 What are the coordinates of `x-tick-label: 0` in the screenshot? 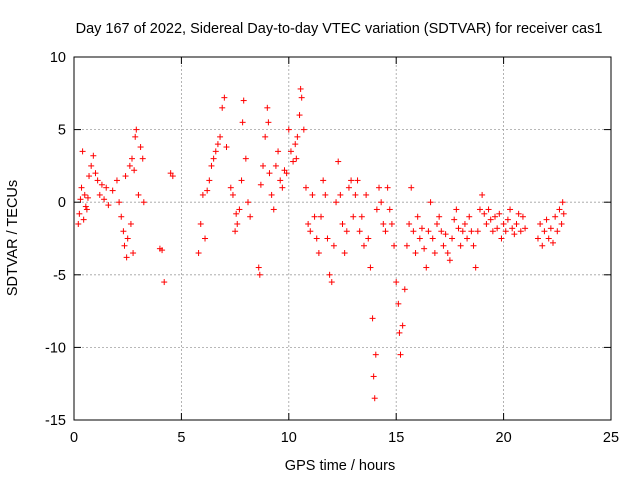 It's located at (74, 438).